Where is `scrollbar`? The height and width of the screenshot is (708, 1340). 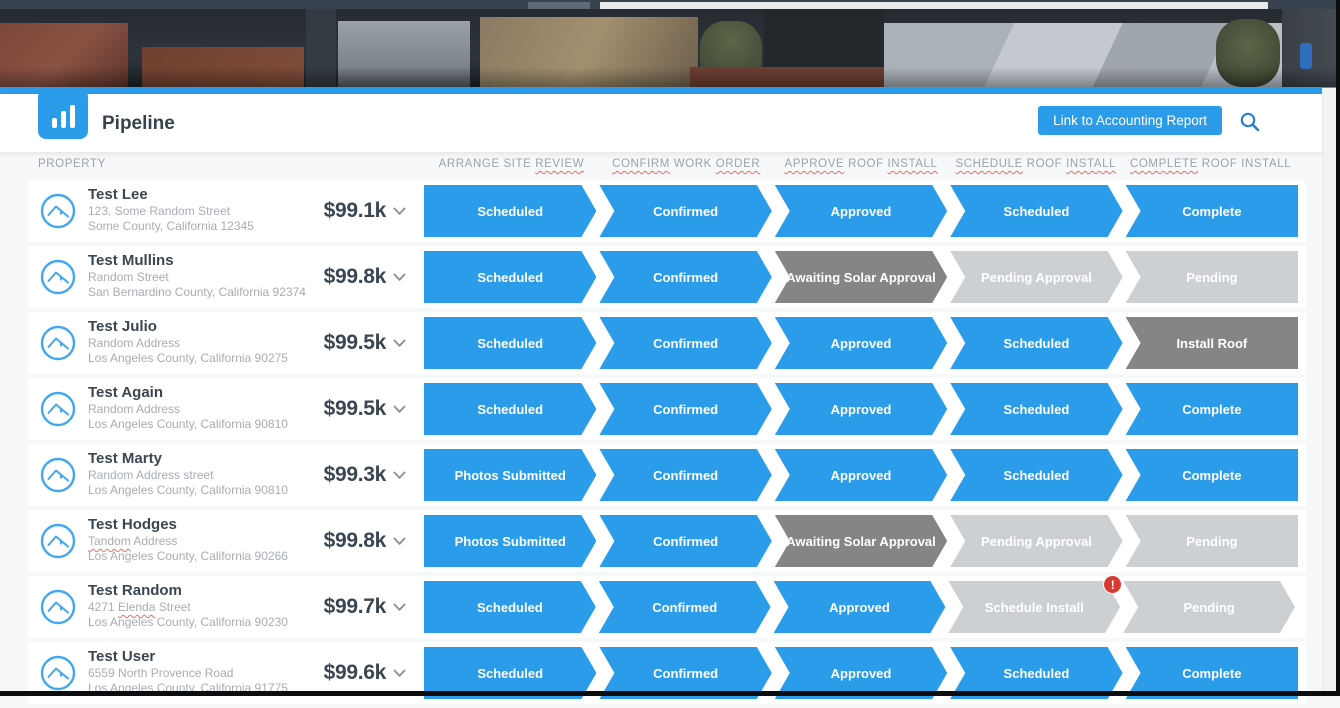
scrollbar is located at coordinates (1329, 389).